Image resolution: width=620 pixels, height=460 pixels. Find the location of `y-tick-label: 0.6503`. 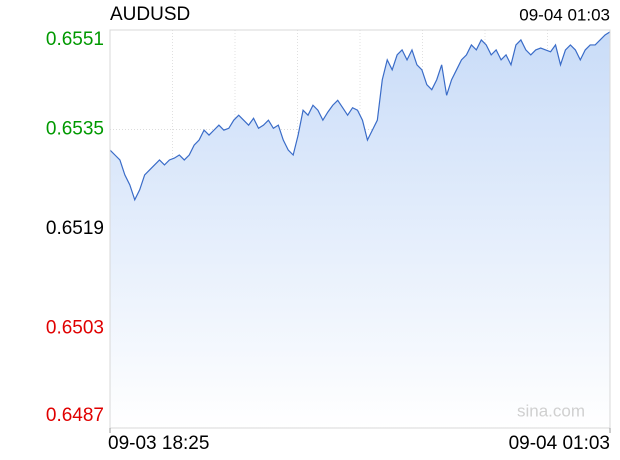

y-tick-label: 0.6503 is located at coordinates (75, 328).